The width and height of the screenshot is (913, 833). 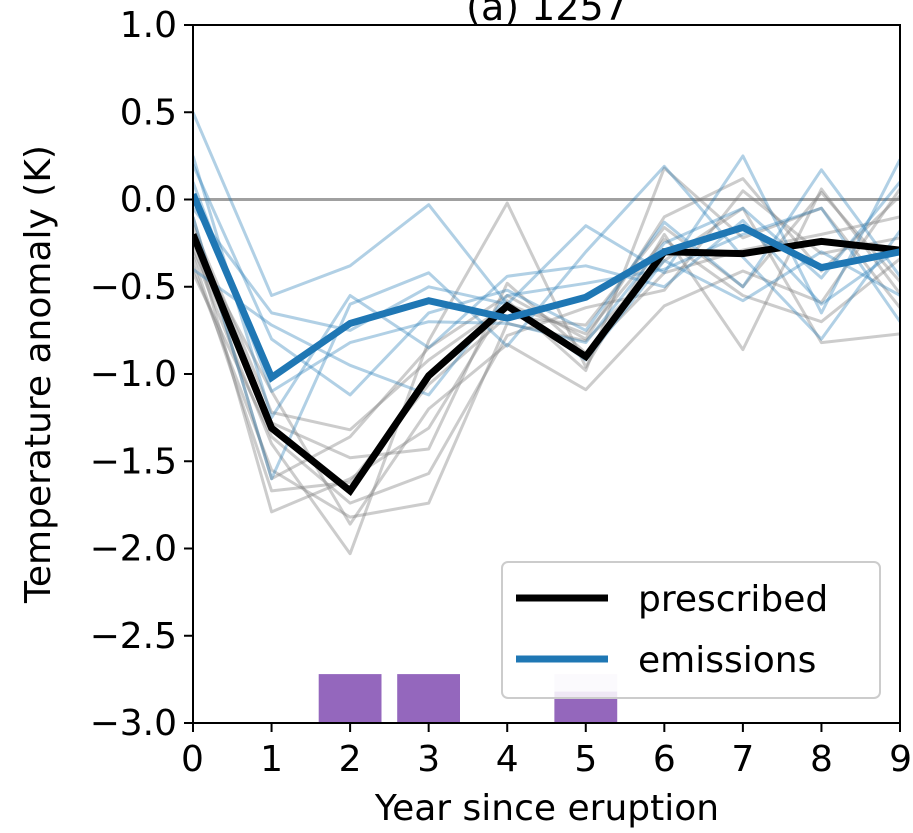 What do you see at coordinates (733, 599) in the screenshot?
I see `legend-label-prescribed: prescribed` at bounding box center [733, 599].